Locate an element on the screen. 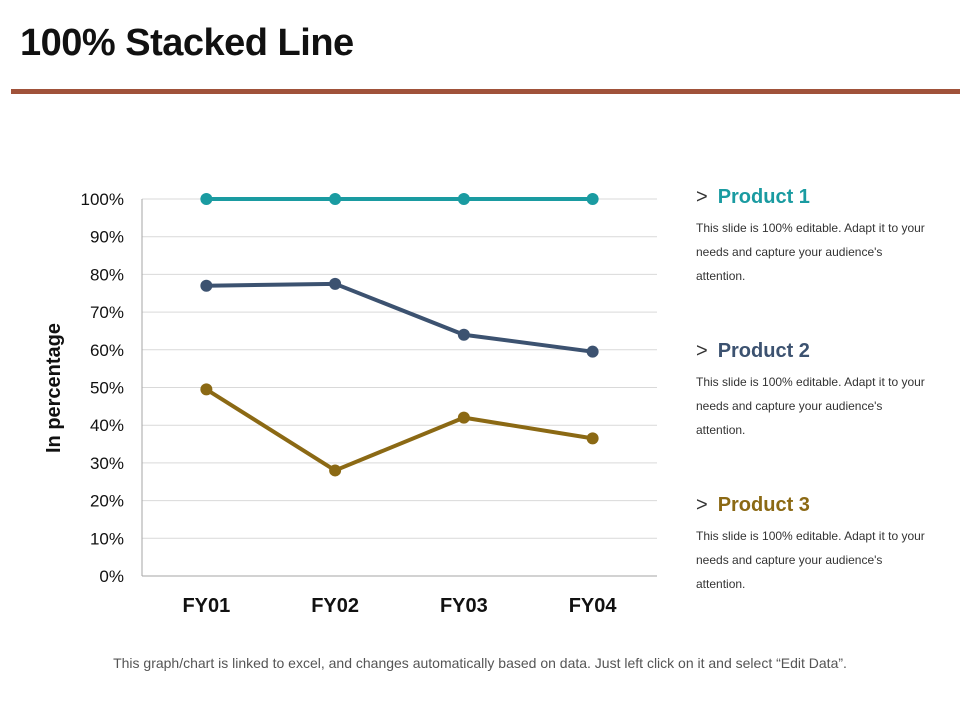  y-tick-label: 0% is located at coordinates (111, 576).